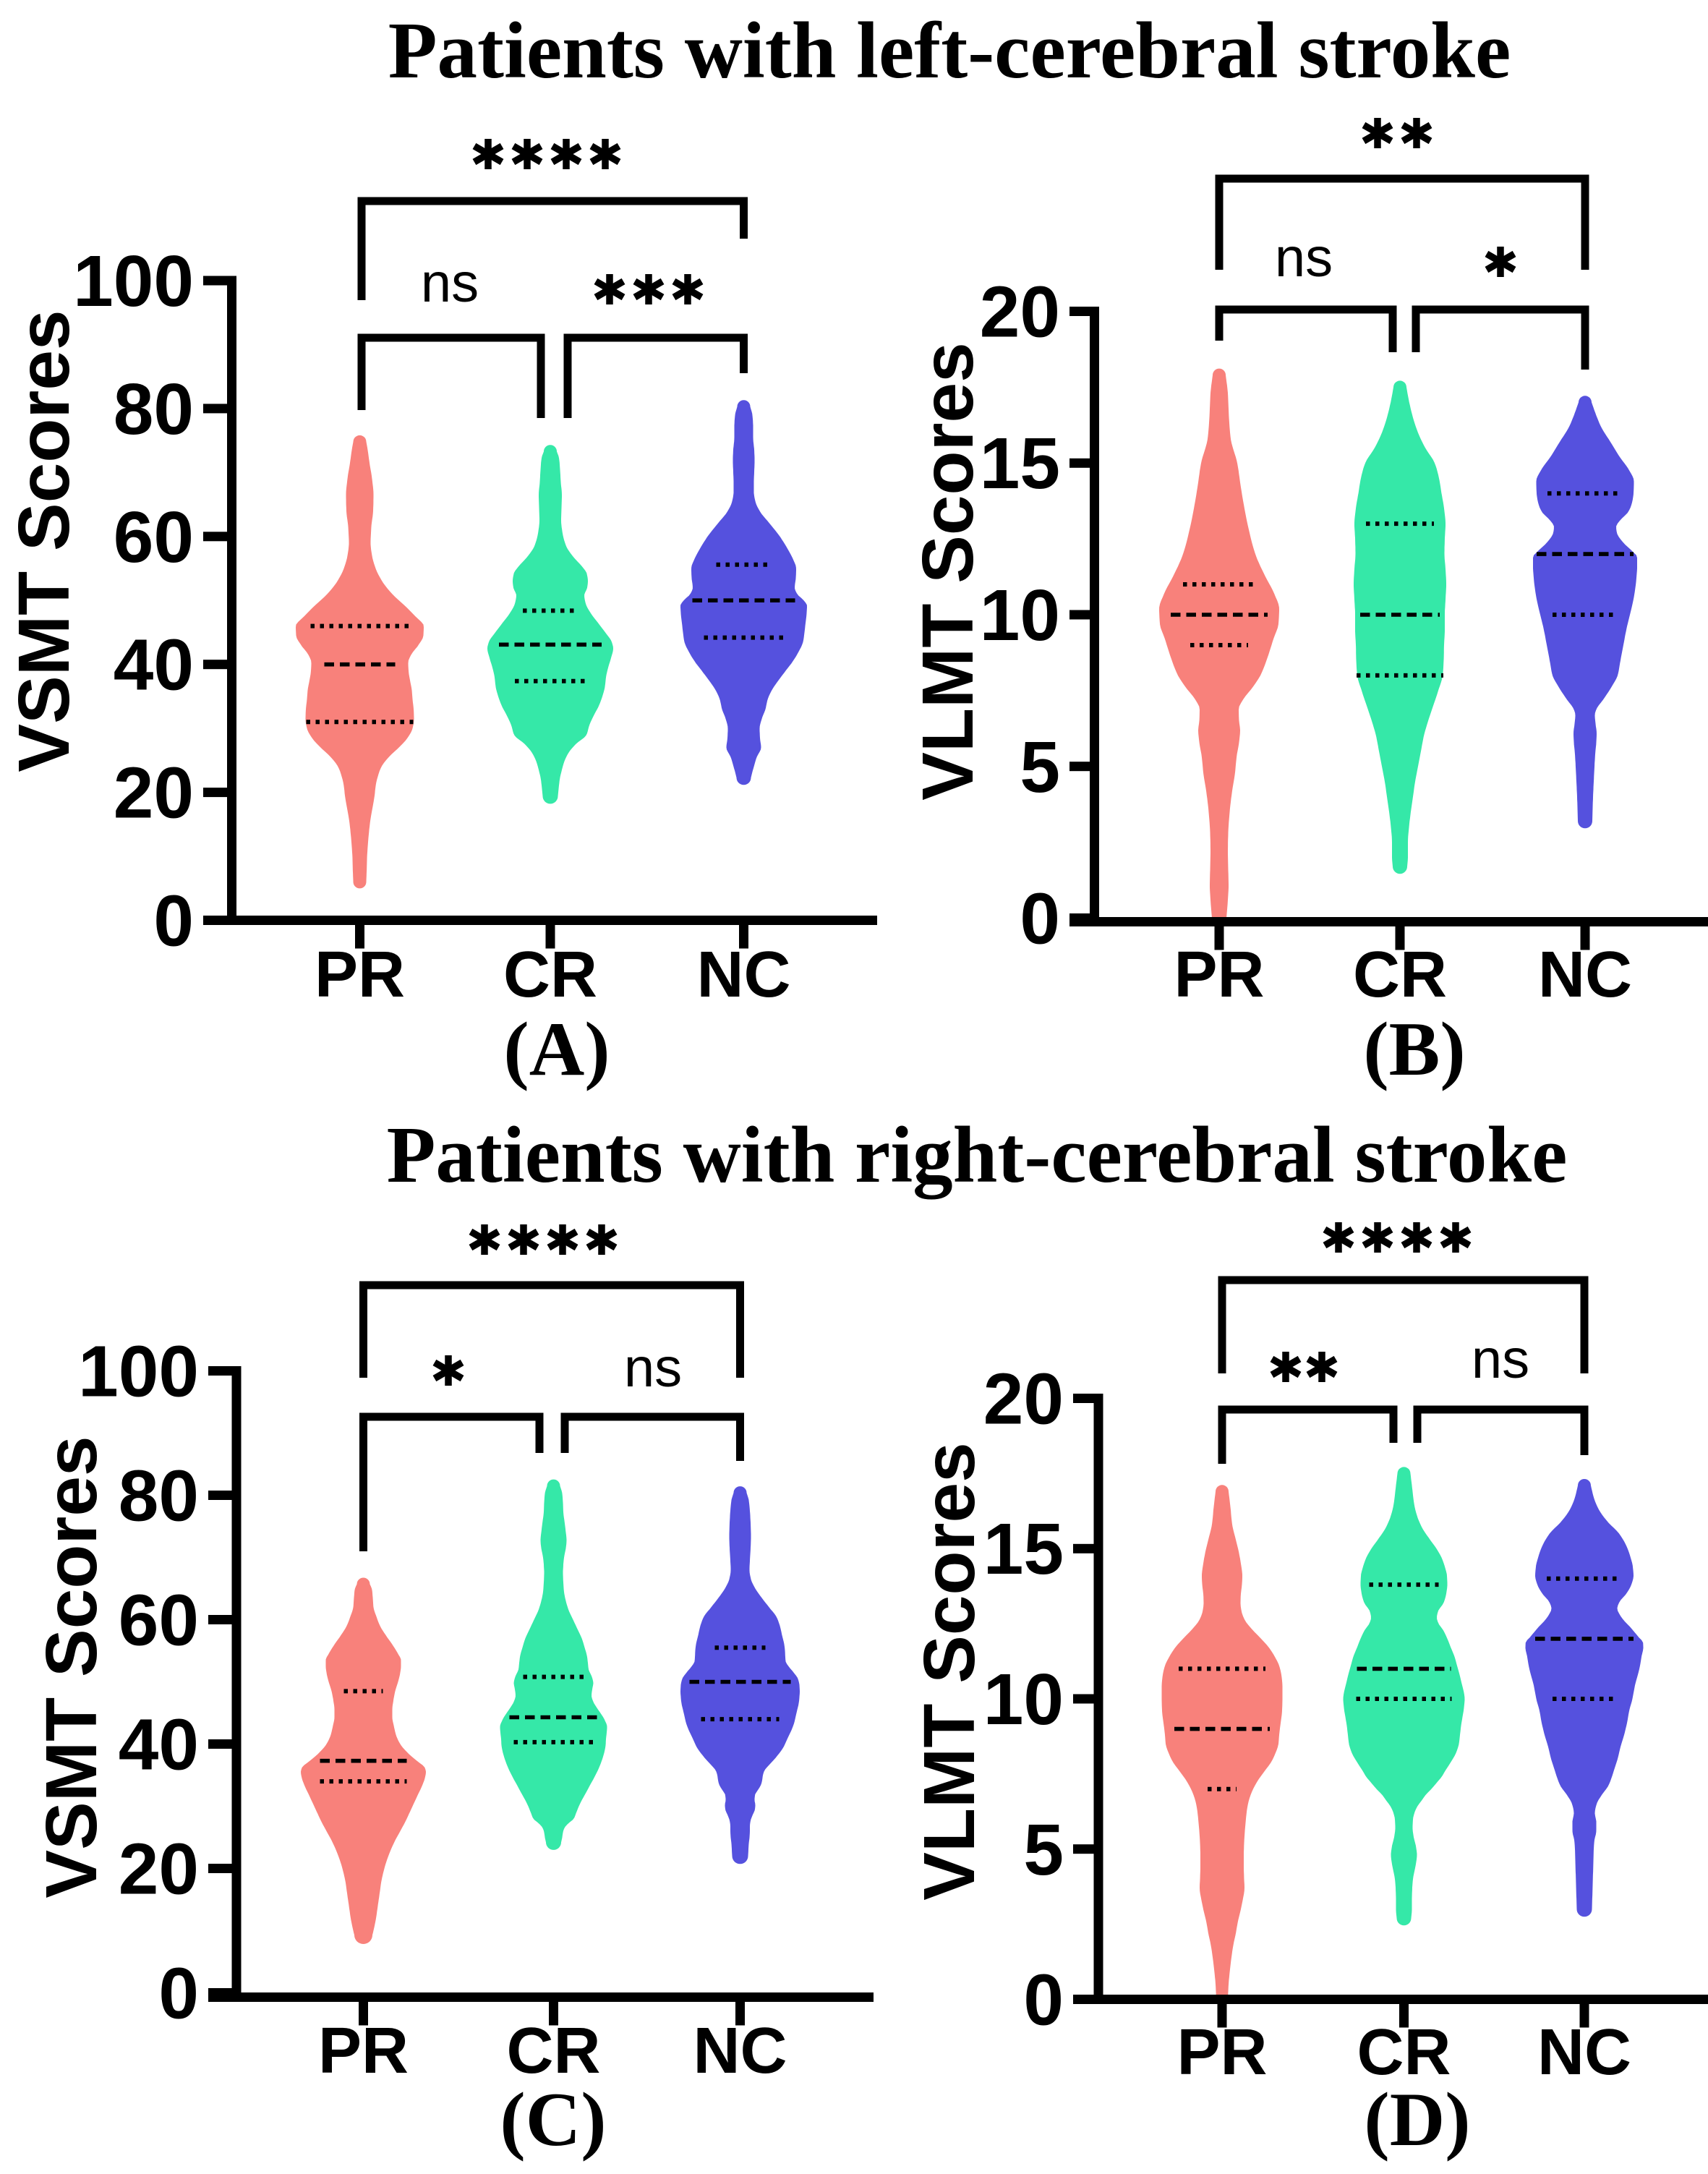 The width and height of the screenshot is (1708, 2174). Describe the element at coordinates (950, 51) in the screenshot. I see `svg-text:Patients with left-cerebral st: Patients with left-cerebral stroke` at that location.